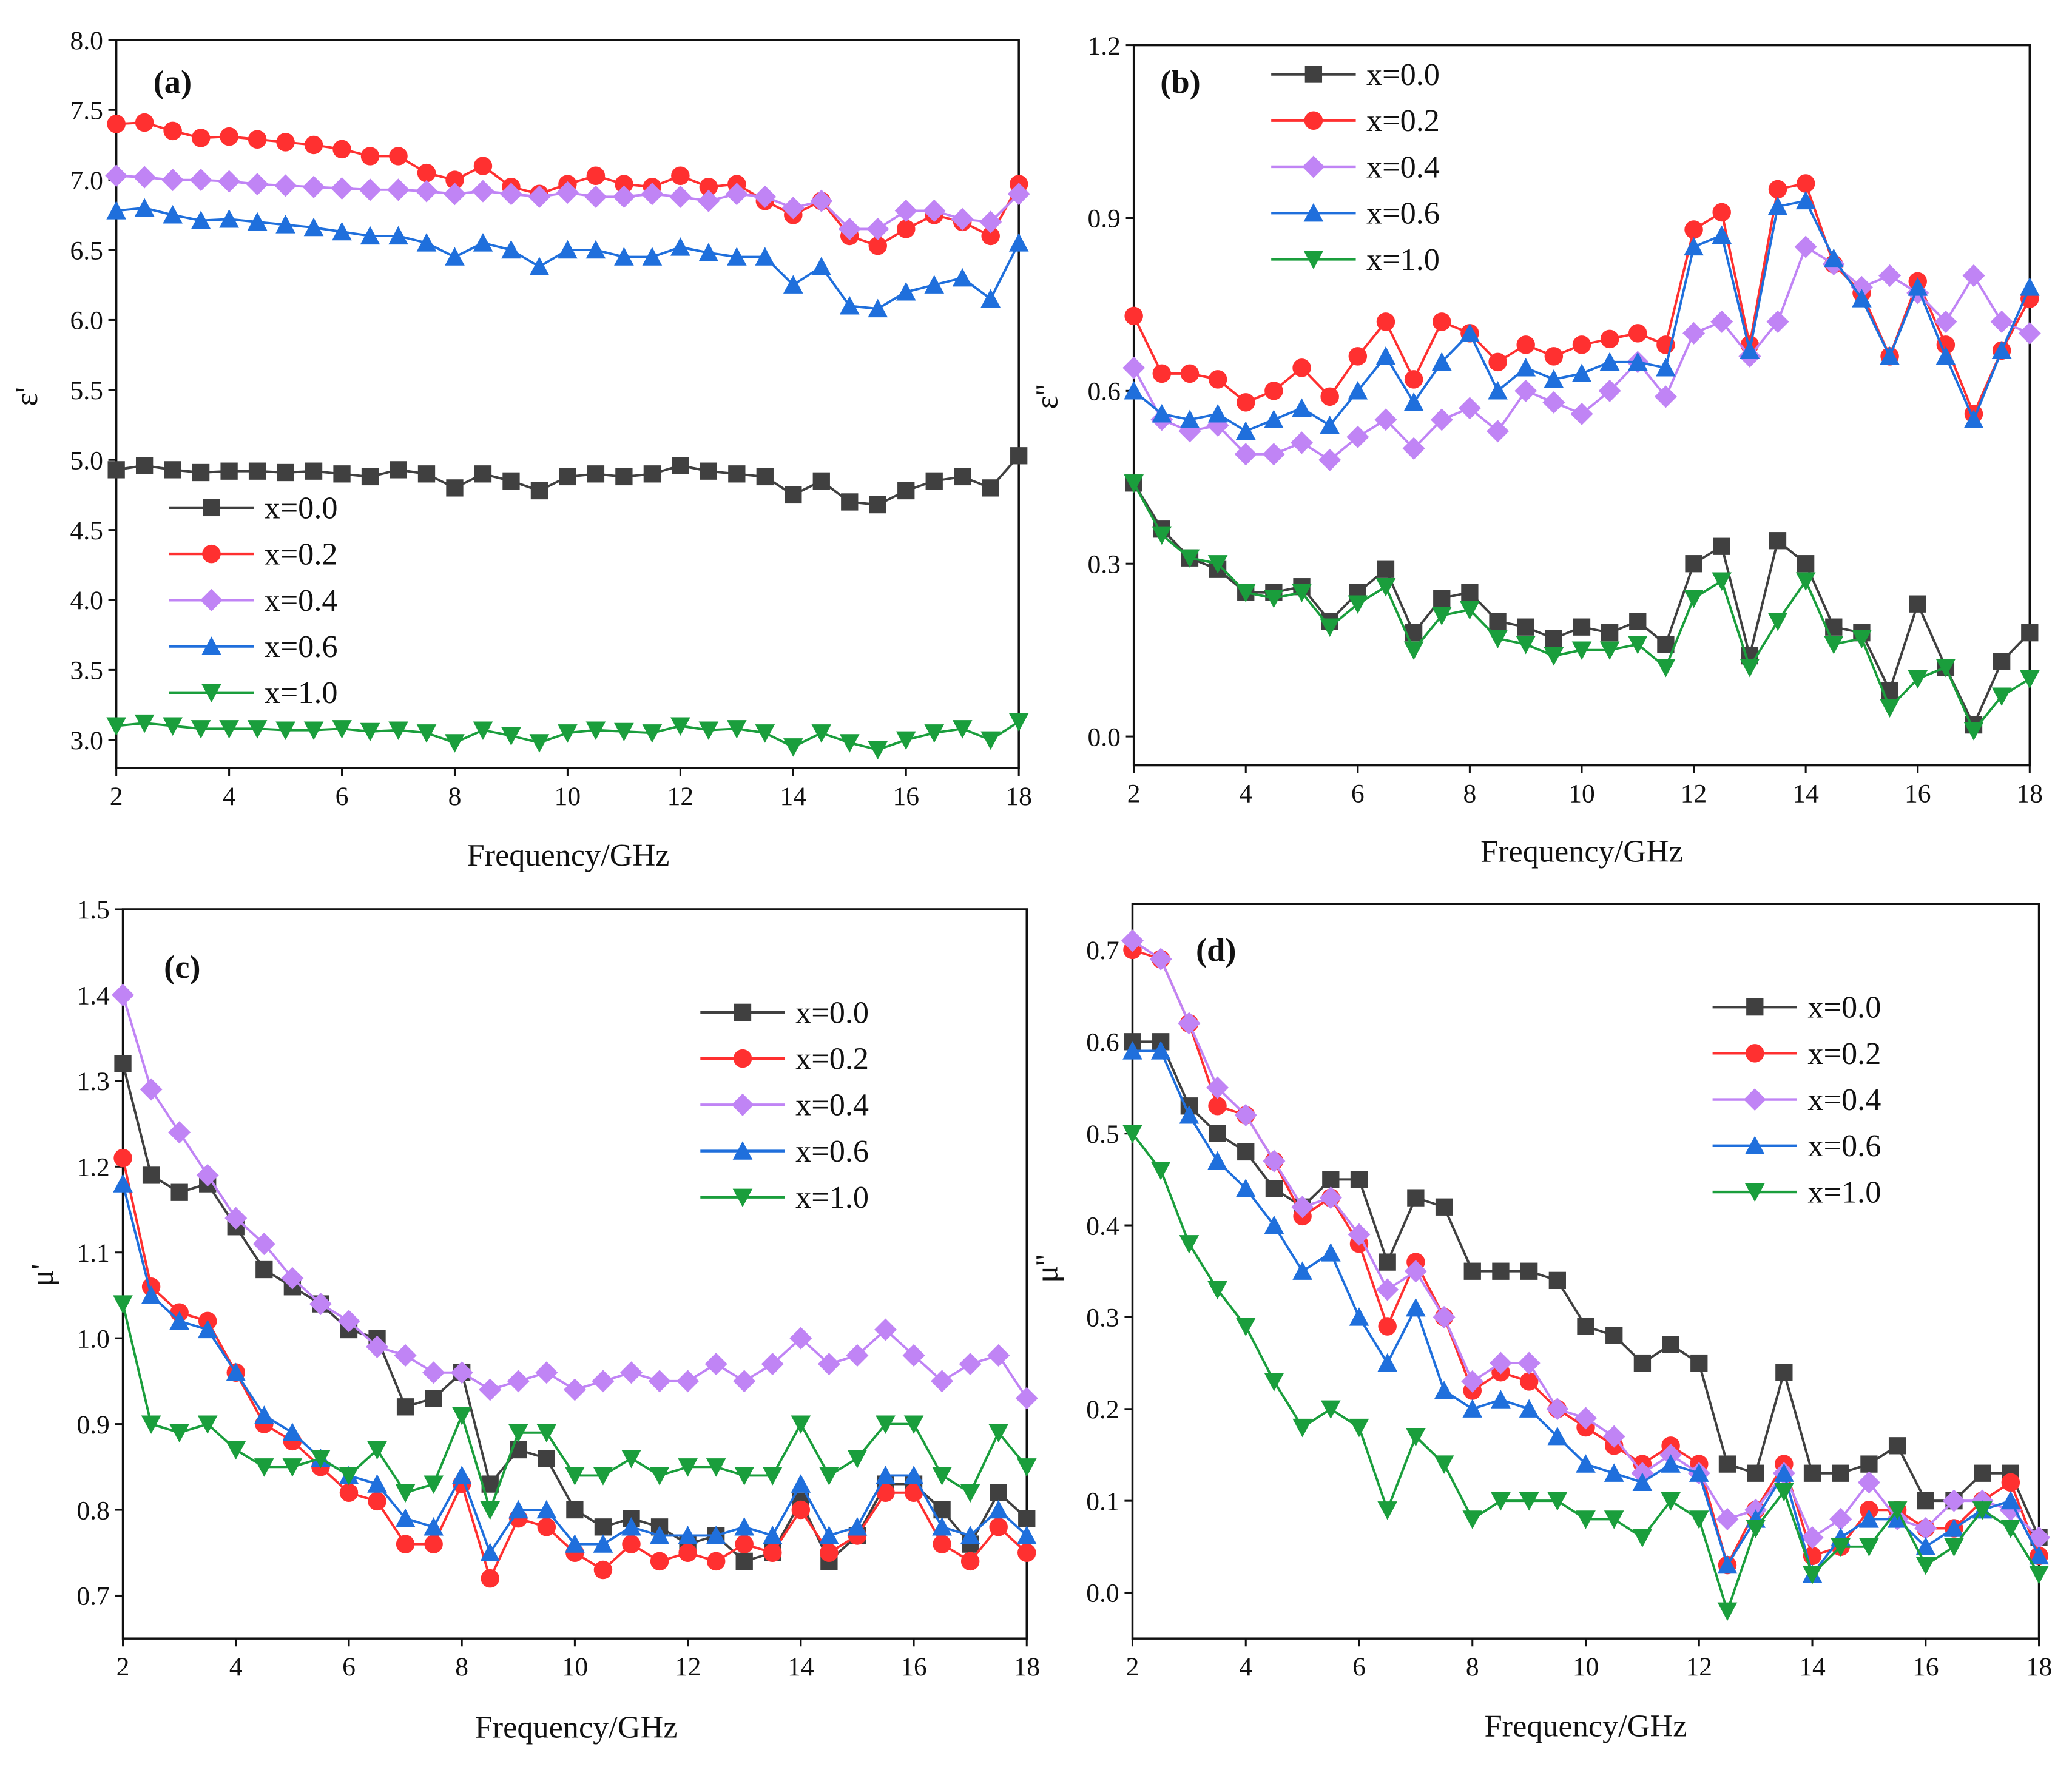 The width and height of the screenshot is (2072, 1767). Describe the element at coordinates (832, 1105) in the screenshot. I see `legend-label: x=0.4` at that location.